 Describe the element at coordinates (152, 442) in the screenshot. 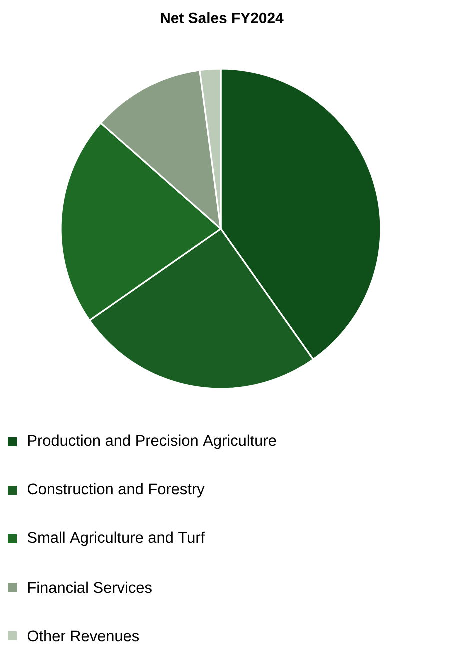

I see `legend-label: Production and Precision Agriculture` at that location.